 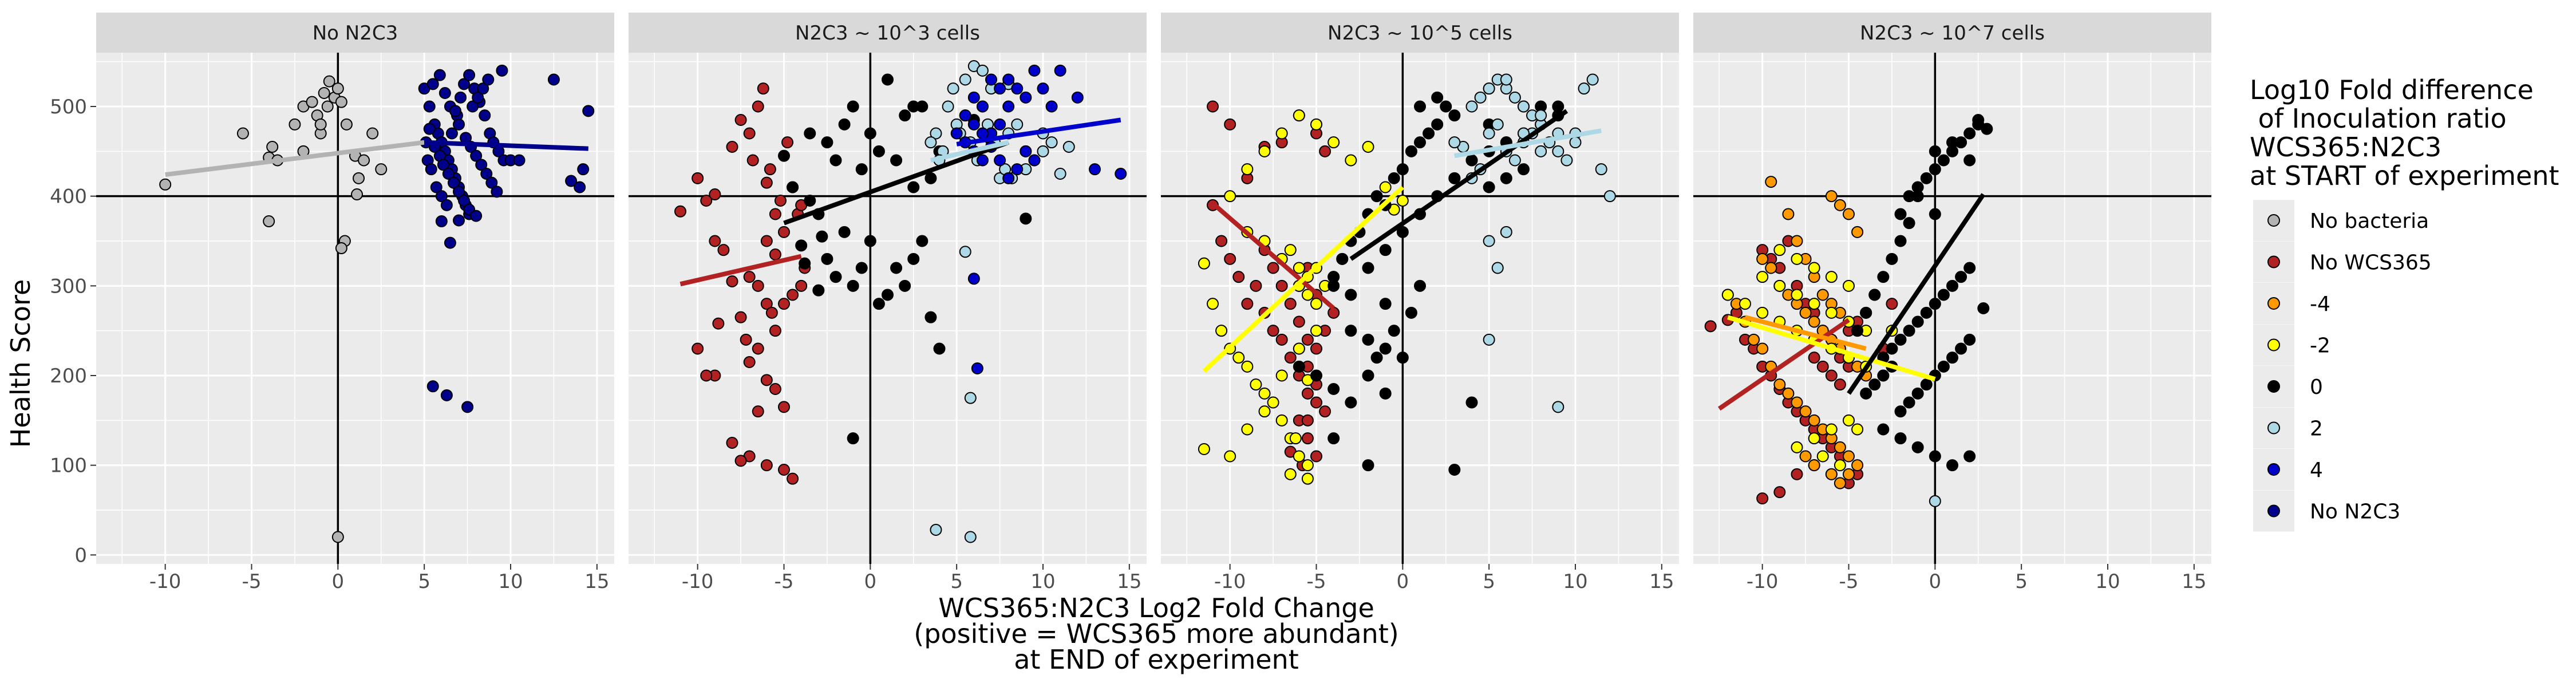 I want to click on legend-entry-no-wcs365: No WCS365, so click(x=2342, y=262).